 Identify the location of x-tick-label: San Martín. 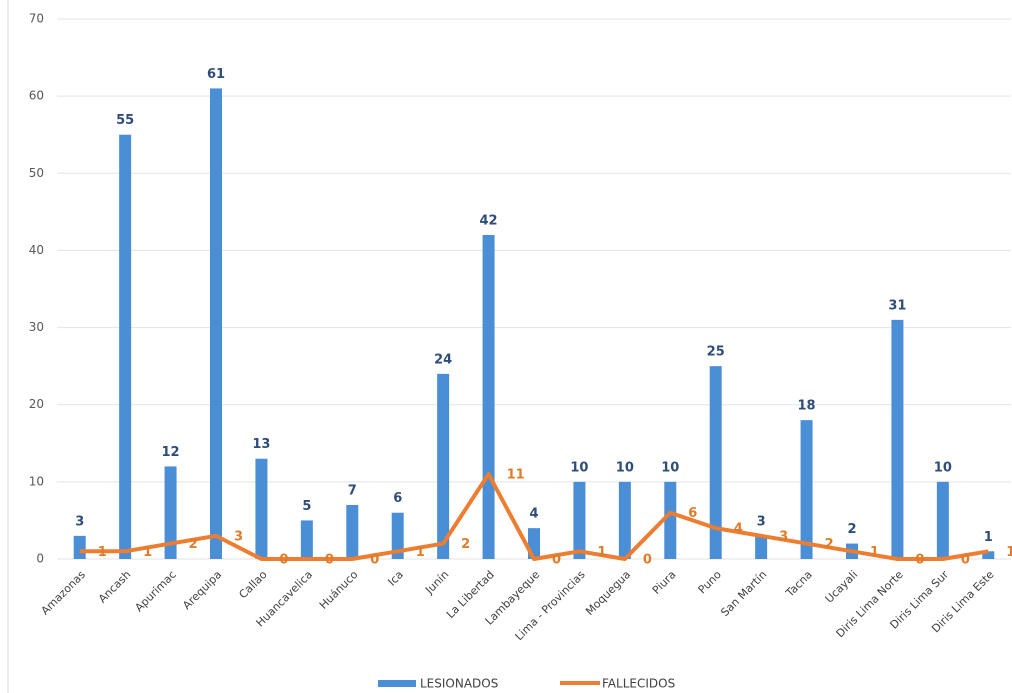
(743, 593).